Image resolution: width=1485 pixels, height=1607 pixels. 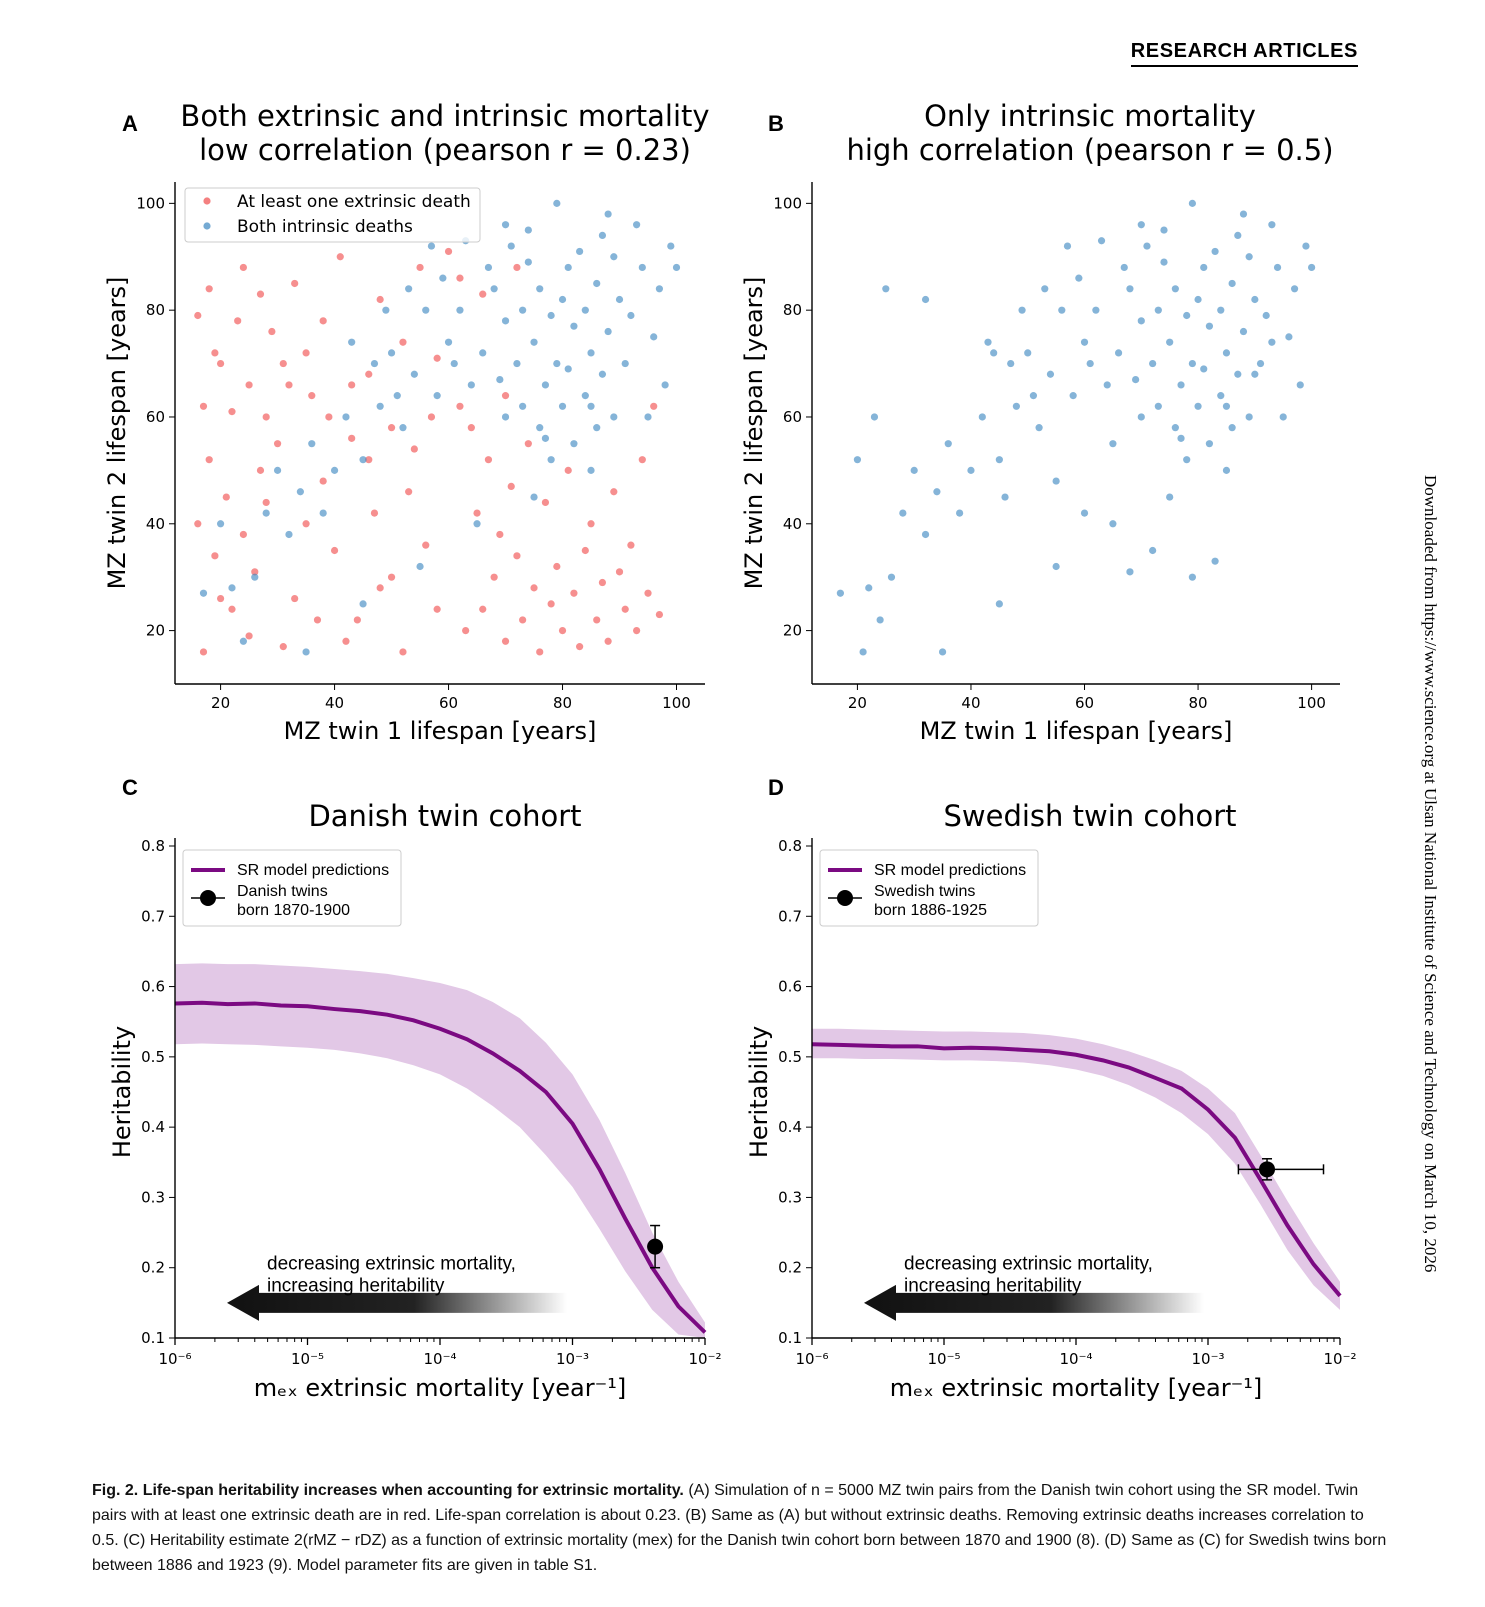 I want to click on observed-point, so click(x=655, y=1246).